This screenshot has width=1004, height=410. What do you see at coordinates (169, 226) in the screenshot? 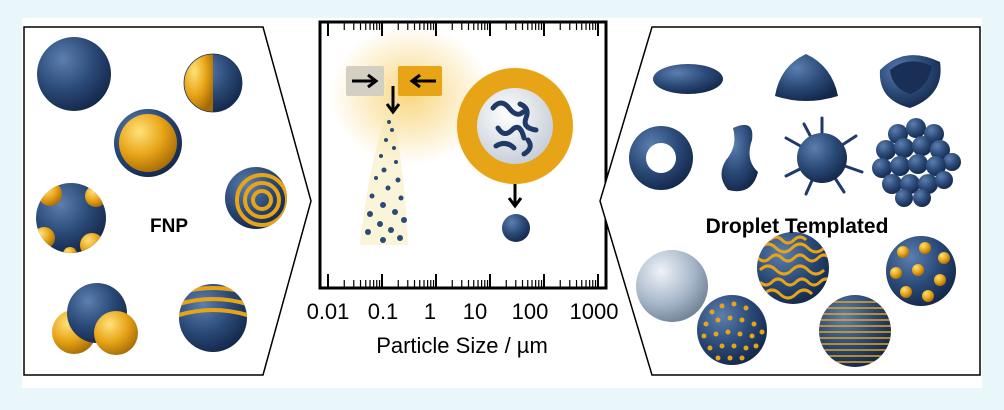
I see `fnp-label: FNP` at bounding box center [169, 226].